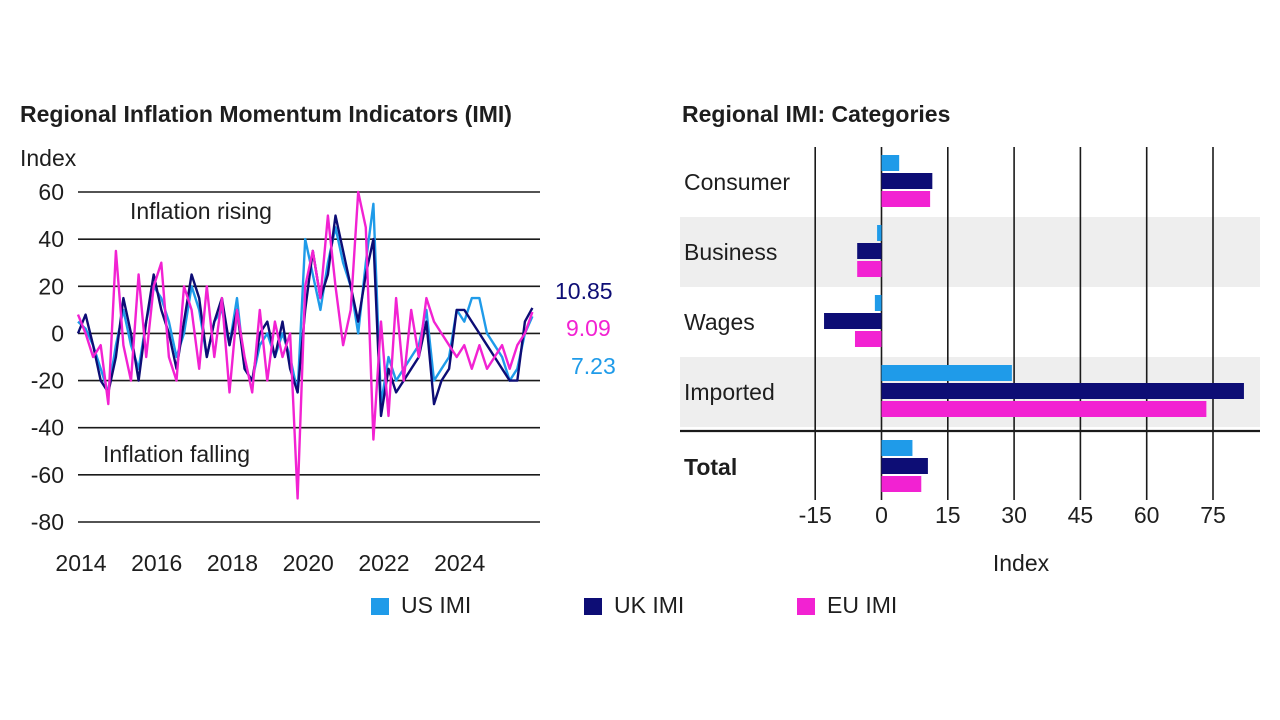  I want to click on annotation-inflation-falling: Inflation falling, so click(176, 454).